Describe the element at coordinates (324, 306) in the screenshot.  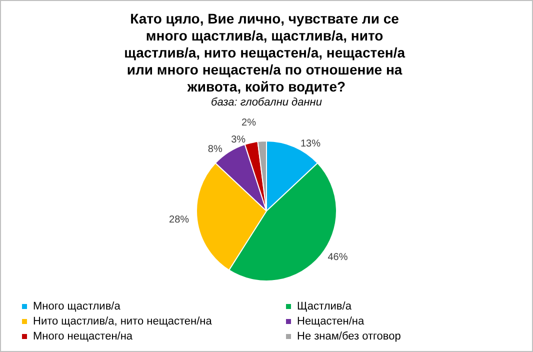
I see `legend-label: Щастлив/а` at that location.